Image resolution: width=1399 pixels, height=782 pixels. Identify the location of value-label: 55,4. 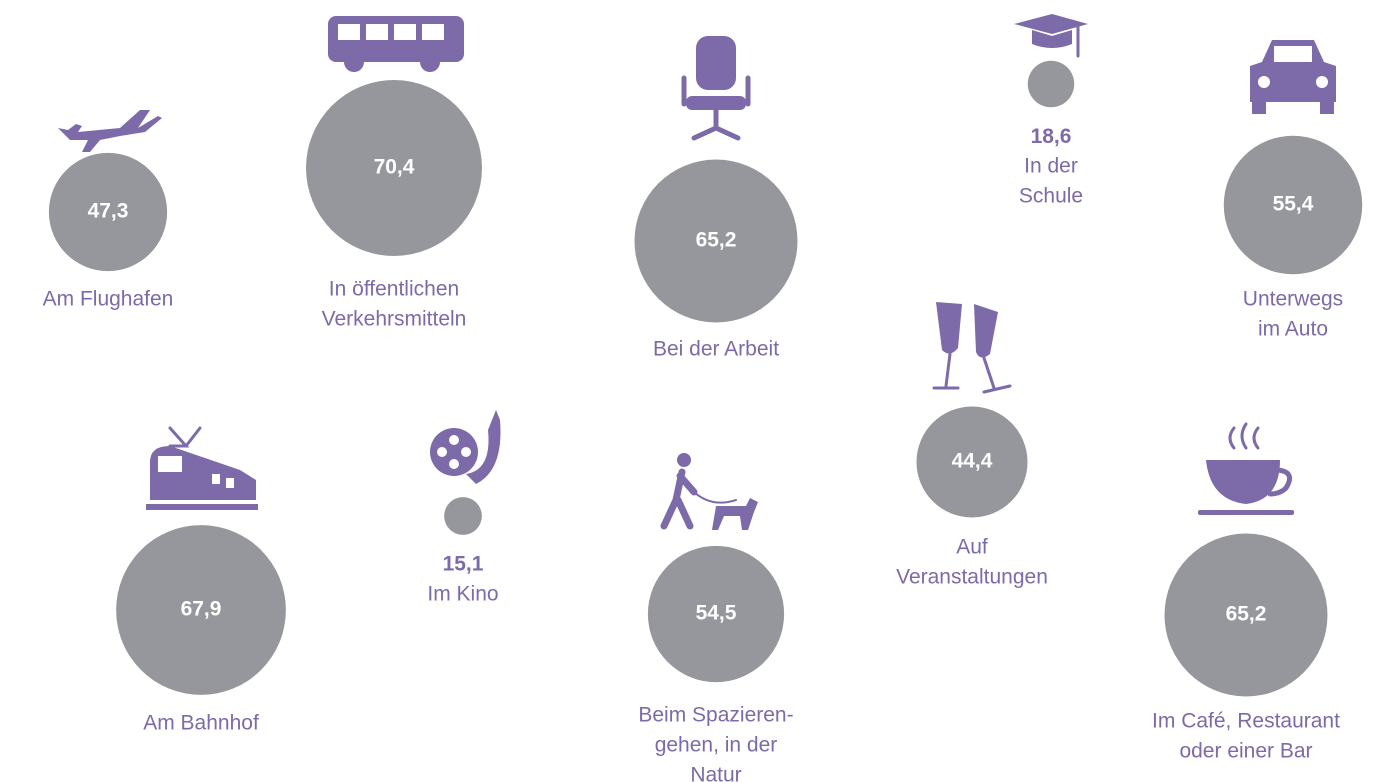
(1293, 204).